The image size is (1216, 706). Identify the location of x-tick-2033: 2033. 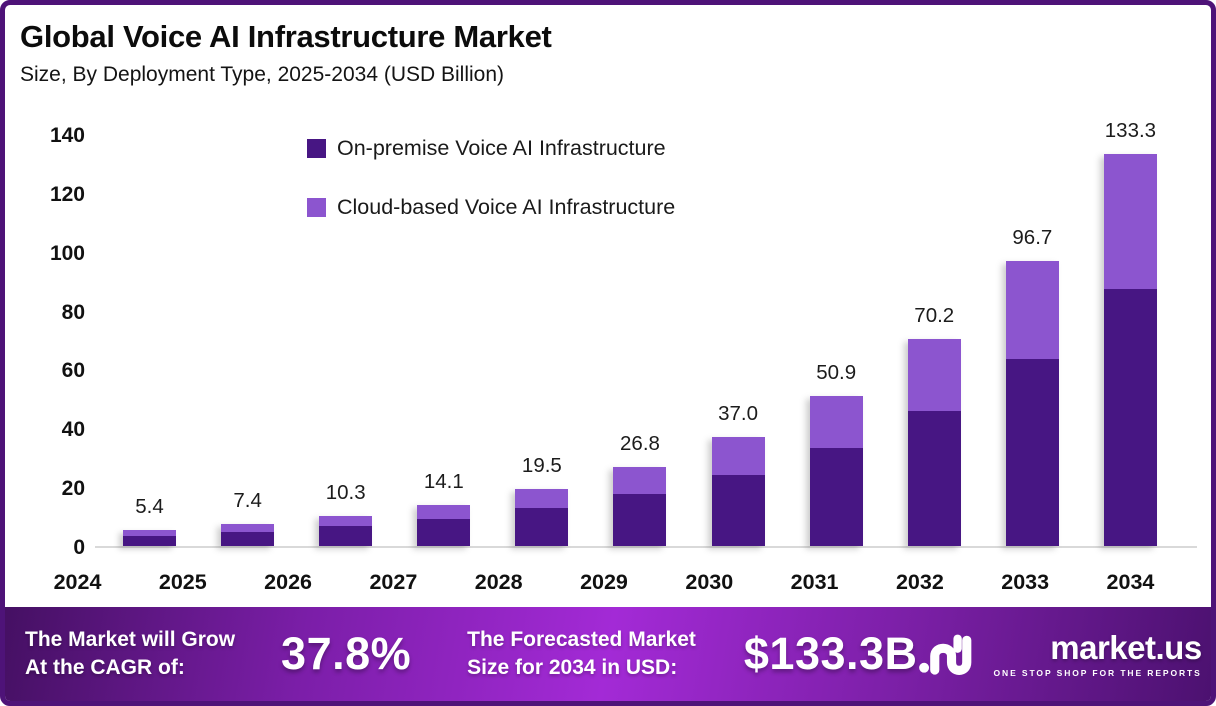
(1025, 582).